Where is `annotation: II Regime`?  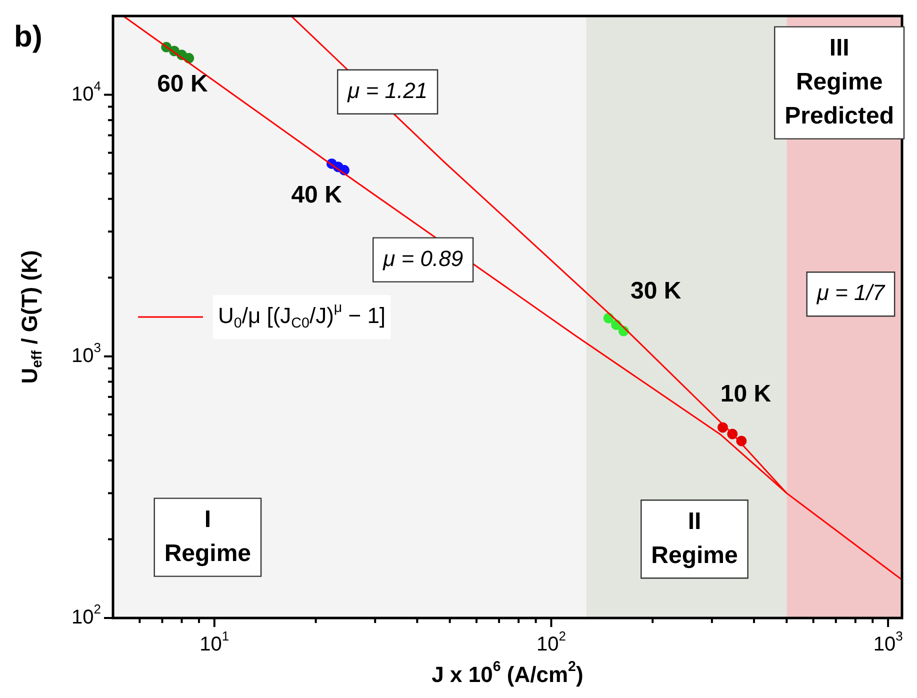
annotation: II Regime is located at coordinates (694, 538).